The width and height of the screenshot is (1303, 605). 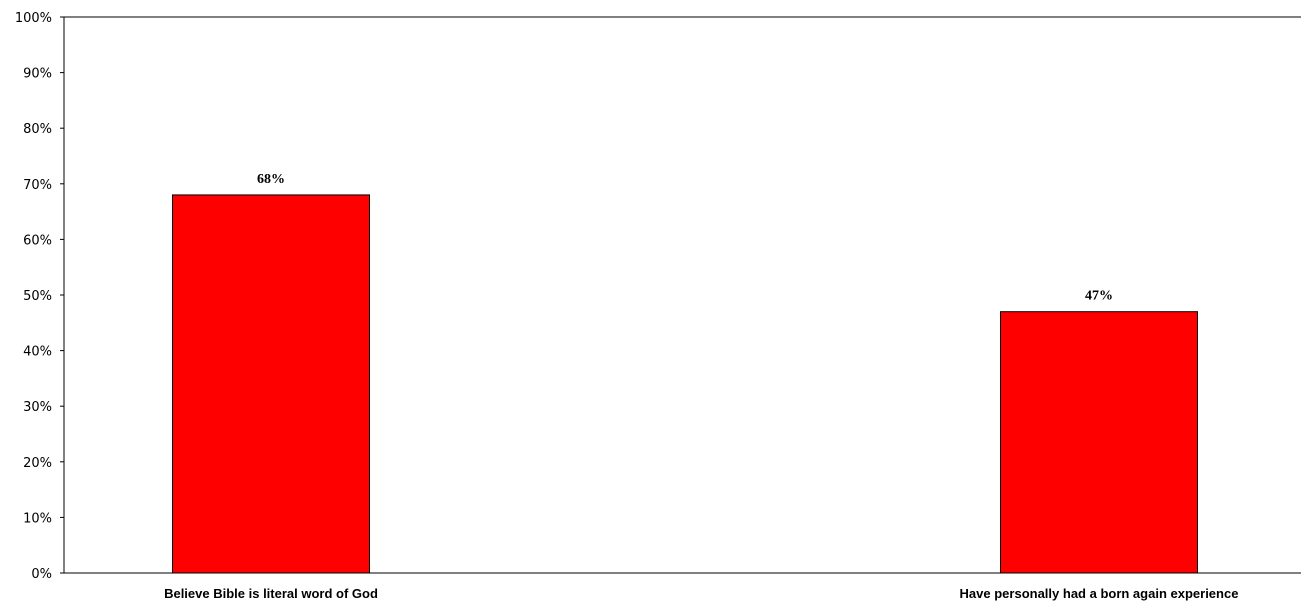 I want to click on y-tick-label: 80%, so click(x=37, y=129).